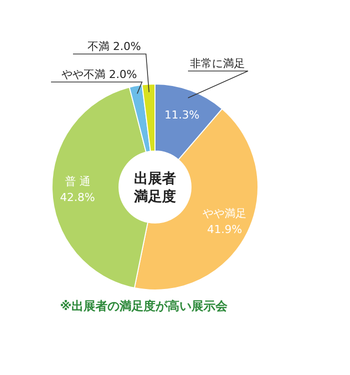 Image resolution: width=350 pixels, height=375 pixels. What do you see at coordinates (182, 115) in the screenshot?
I see `data-label: 11.3%` at bounding box center [182, 115].